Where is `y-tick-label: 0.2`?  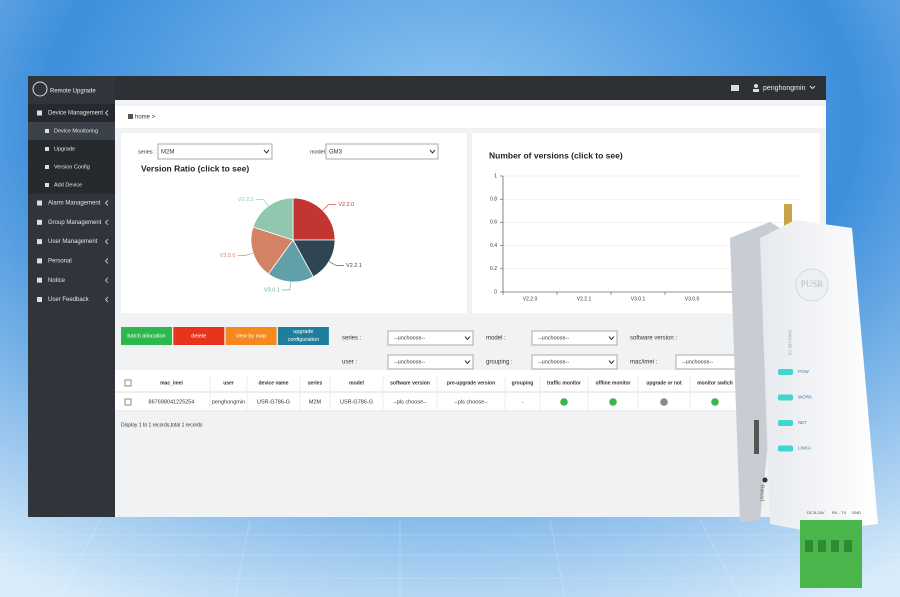
y-tick-label: 0.2 is located at coordinates (493, 269).